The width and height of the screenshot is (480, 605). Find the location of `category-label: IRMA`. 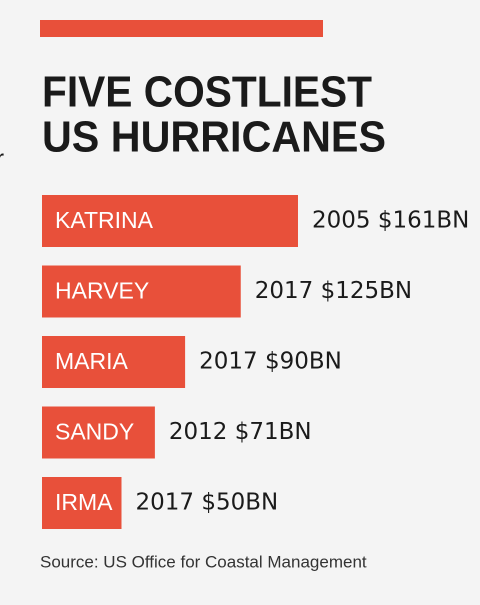

category-label: IRMA is located at coordinates (84, 502).